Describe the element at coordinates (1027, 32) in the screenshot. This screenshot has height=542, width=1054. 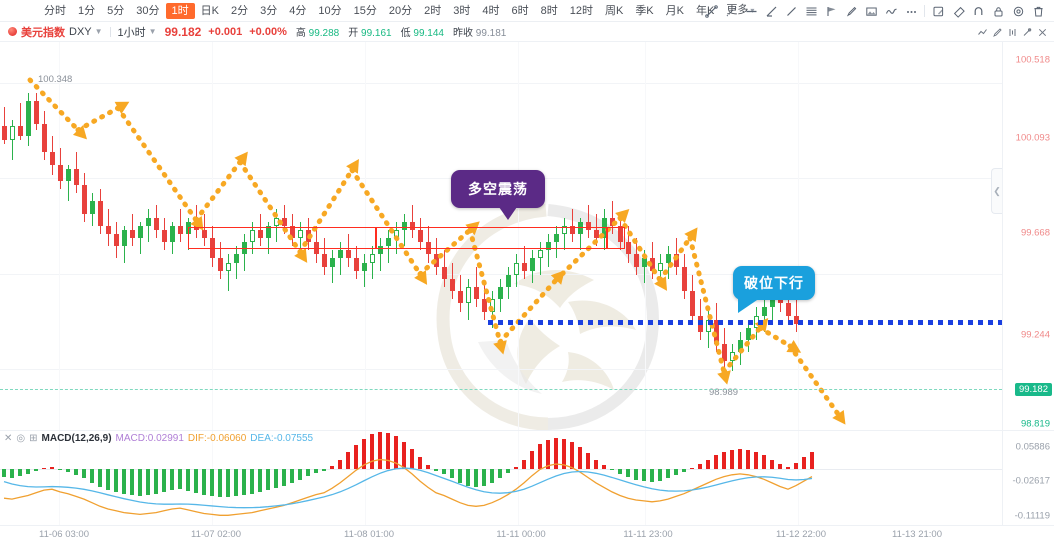
I see `settings-icon` at that location.